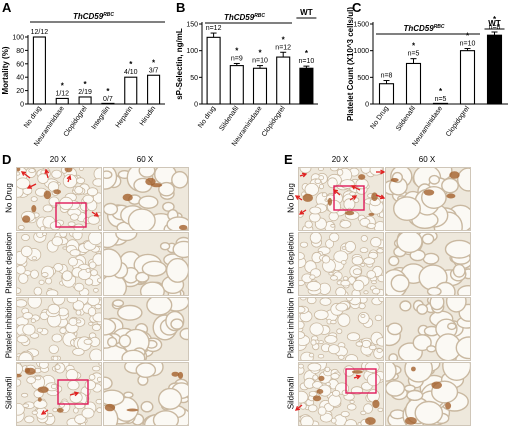  Describe the element at coordinates (179, 64) in the screenshot. I see `y-axis-label: sP-Selectin, ng/mL` at that location.